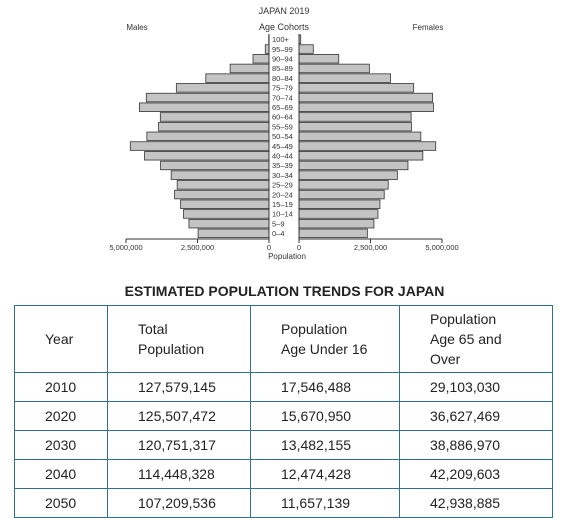 The width and height of the screenshot is (569, 518). Describe the element at coordinates (476, 474) in the screenshot. I see `cell-65-over: 42,209,603` at that location.